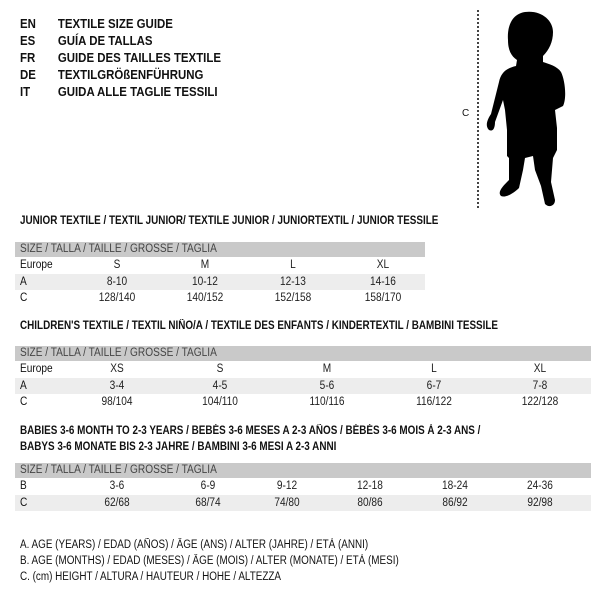 The height and width of the screenshot is (600, 600). I want to click on lang-code: IT, so click(25, 91).